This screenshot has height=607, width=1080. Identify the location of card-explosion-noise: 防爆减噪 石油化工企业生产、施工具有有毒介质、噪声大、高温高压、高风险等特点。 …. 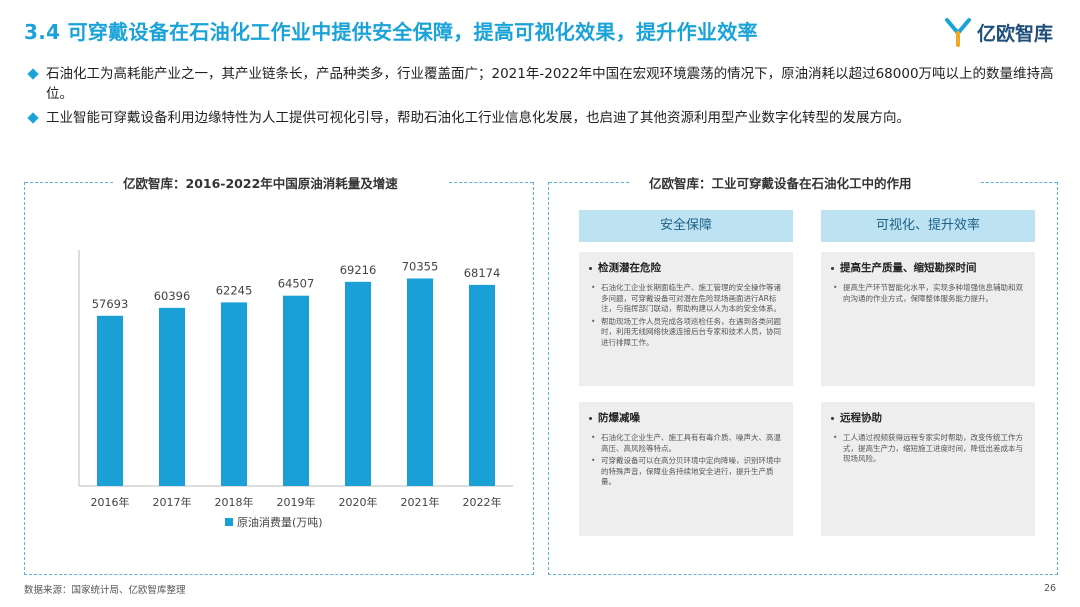
(686, 469).